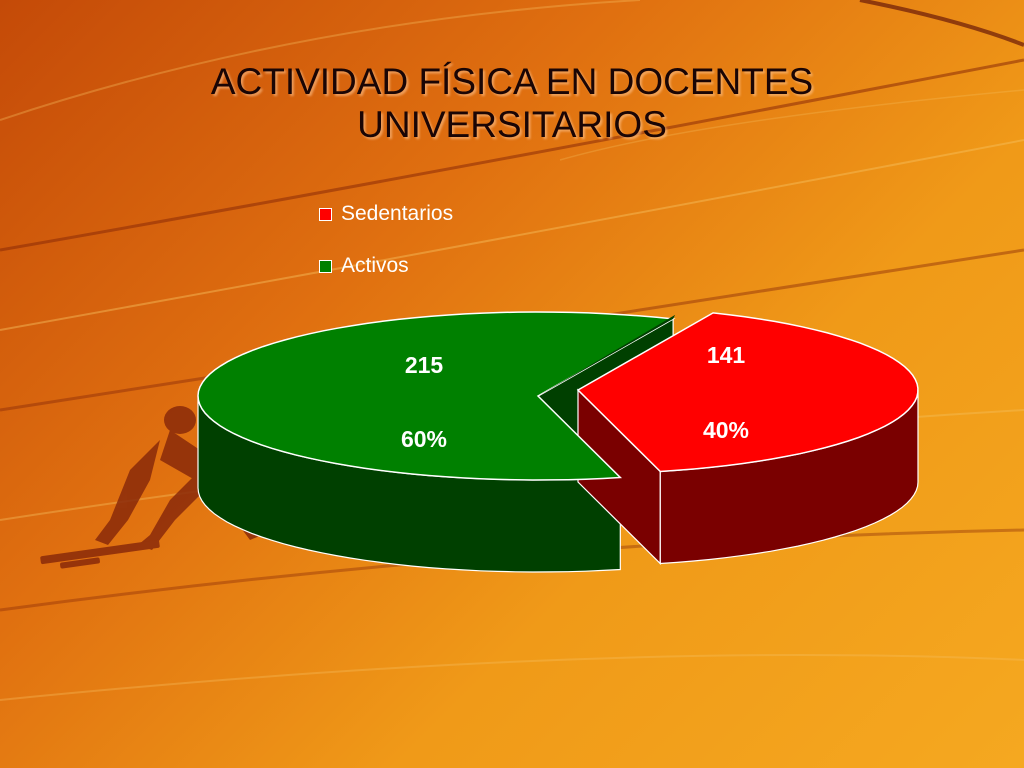  Describe the element at coordinates (424, 365) in the screenshot. I see `data-label-value-activos: 215` at that location.